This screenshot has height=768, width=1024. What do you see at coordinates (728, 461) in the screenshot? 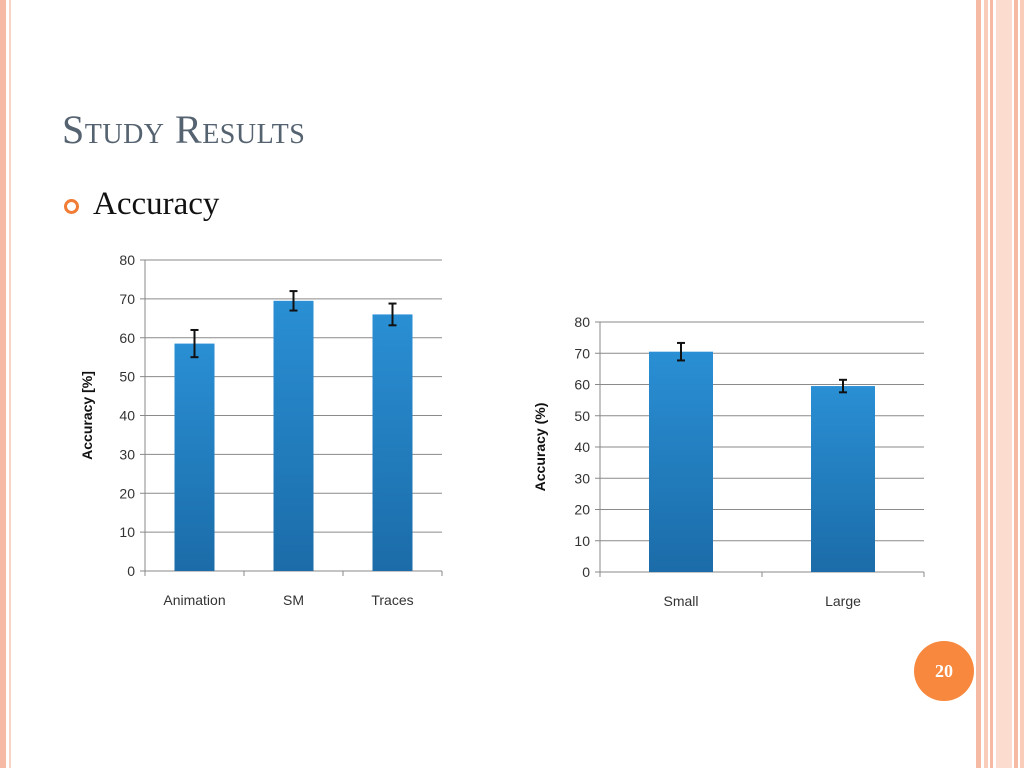
I see `chart-svg-size: 0 10 20 30 40 50 60 70 80 Small Large Accuracy (%)` at bounding box center [728, 461].